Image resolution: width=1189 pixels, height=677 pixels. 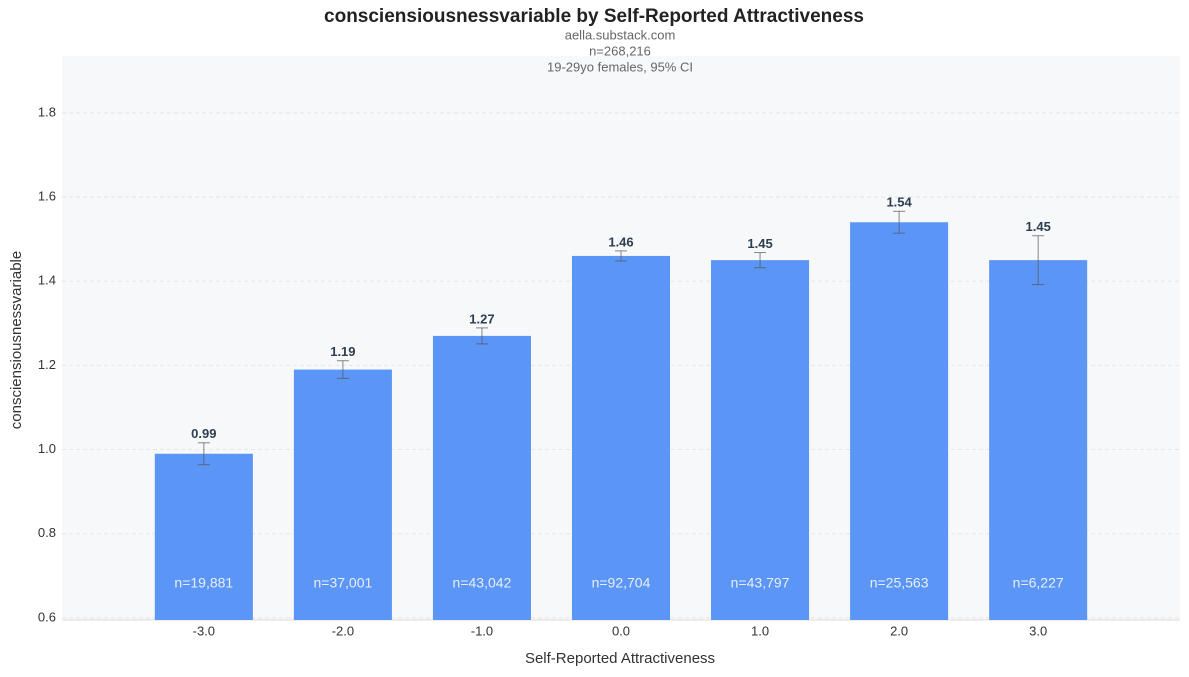 What do you see at coordinates (47, 280) in the screenshot?
I see `y-tick-label: 1.4` at bounding box center [47, 280].